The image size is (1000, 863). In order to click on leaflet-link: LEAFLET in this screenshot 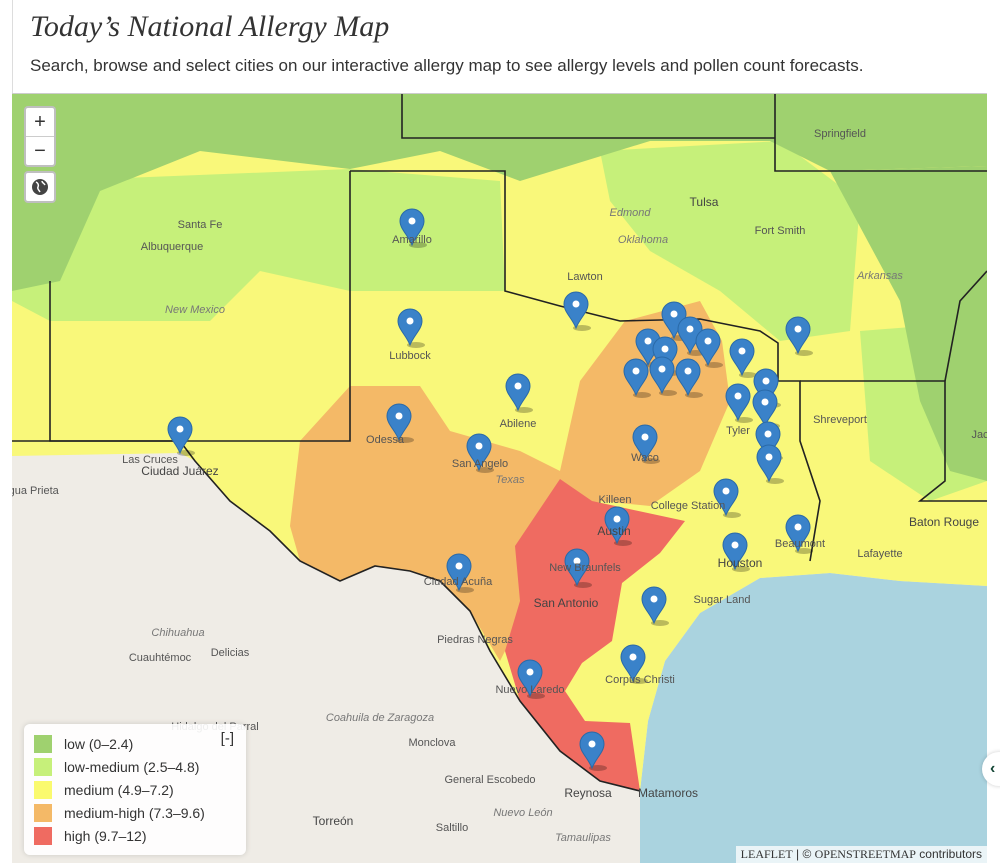, I will do `click(766, 854)`.